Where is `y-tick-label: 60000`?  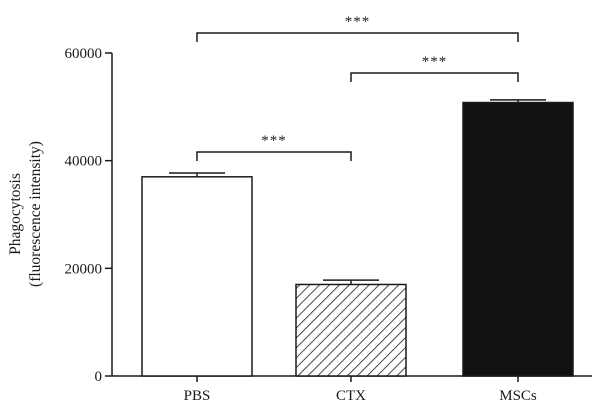
y-tick-label: 60000 is located at coordinates (84, 54).